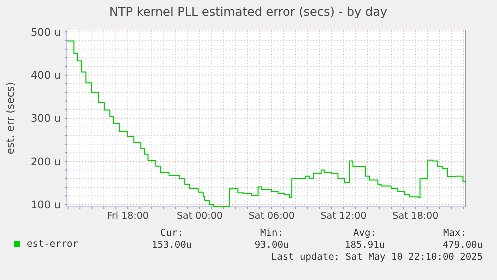 This screenshot has height=280, width=497. Describe the element at coordinates (248, 12) in the screenshot. I see `chart-title: NTP kernel PLL estimated error (secs) - by day` at that location.